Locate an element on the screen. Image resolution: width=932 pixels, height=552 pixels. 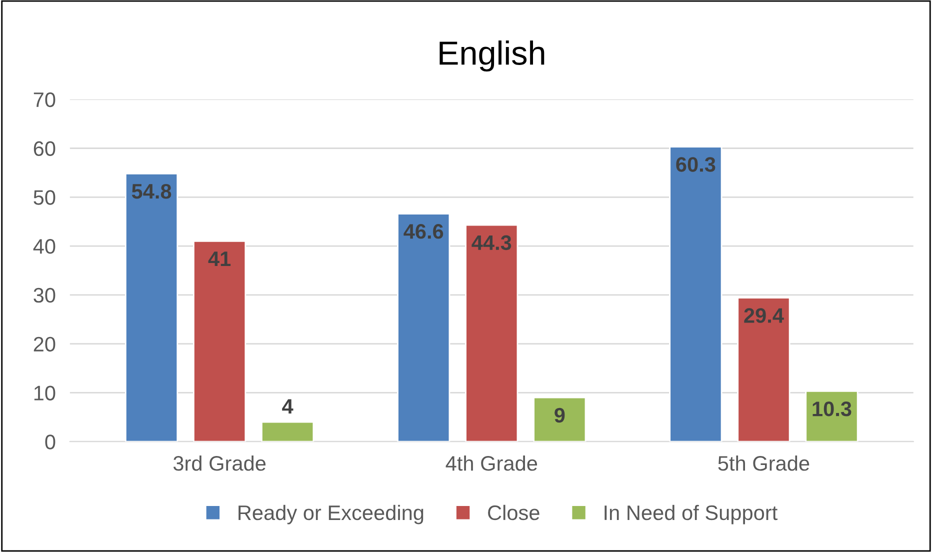
y-tick-label: 0 is located at coordinates (50, 442).